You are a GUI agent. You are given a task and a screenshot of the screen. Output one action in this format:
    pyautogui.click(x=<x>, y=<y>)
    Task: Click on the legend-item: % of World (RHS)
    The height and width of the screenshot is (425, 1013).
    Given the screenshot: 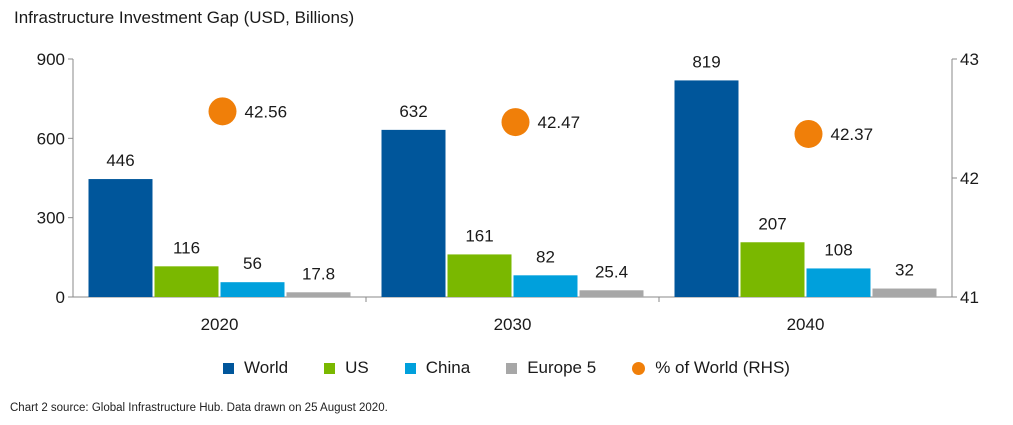 What is the action you would take?
    pyautogui.click(x=711, y=368)
    